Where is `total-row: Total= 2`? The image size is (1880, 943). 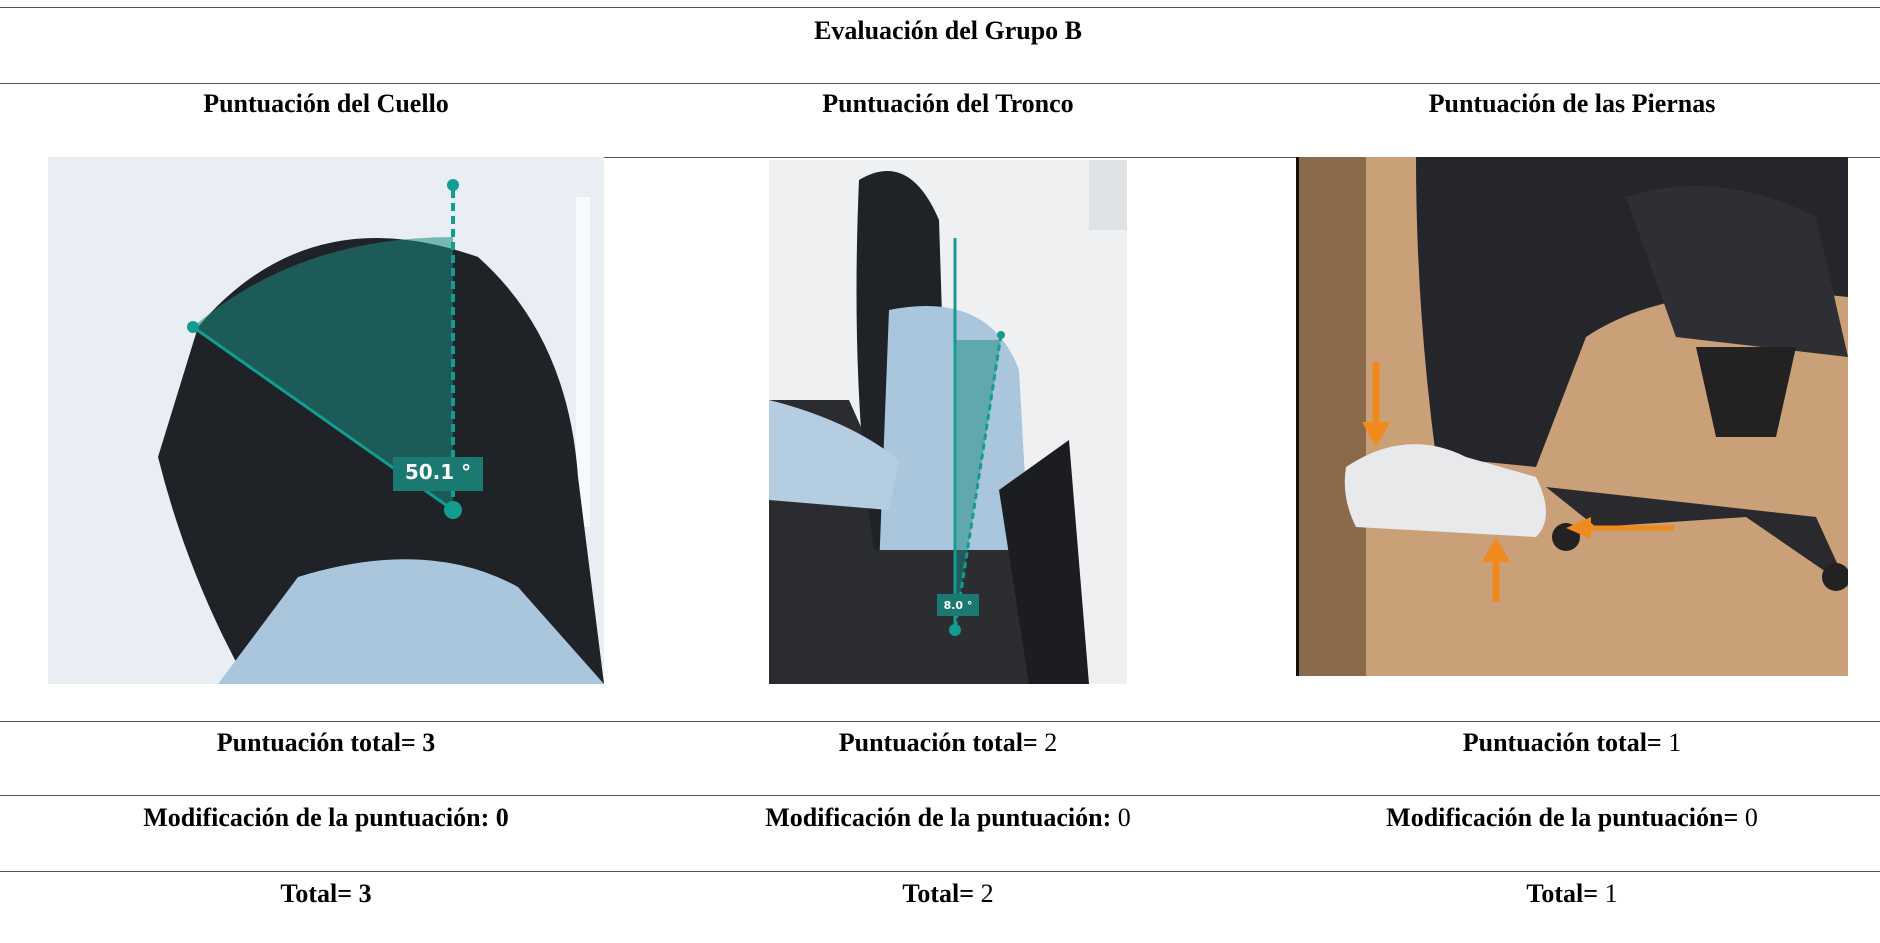
total-row: Total= 2 is located at coordinates (947, 894).